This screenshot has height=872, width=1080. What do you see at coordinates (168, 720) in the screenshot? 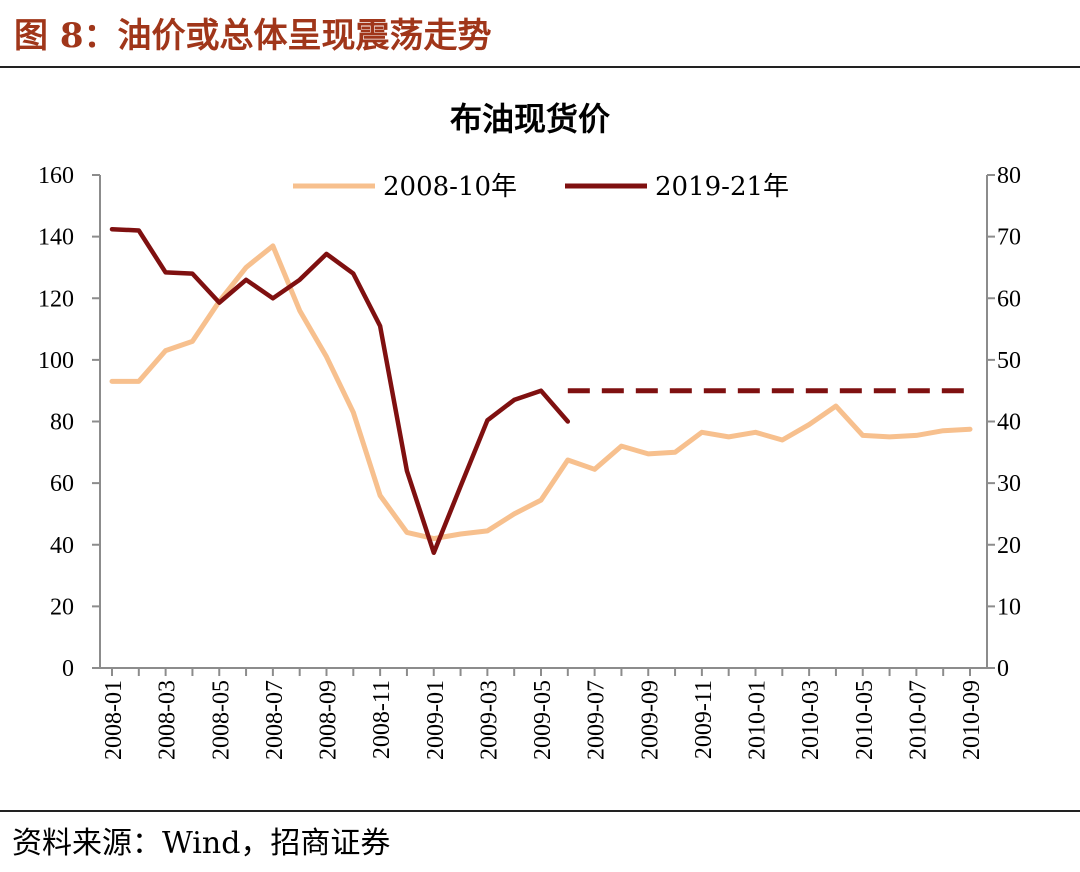
I see `x-tick-label: 2008-03` at bounding box center [168, 720].